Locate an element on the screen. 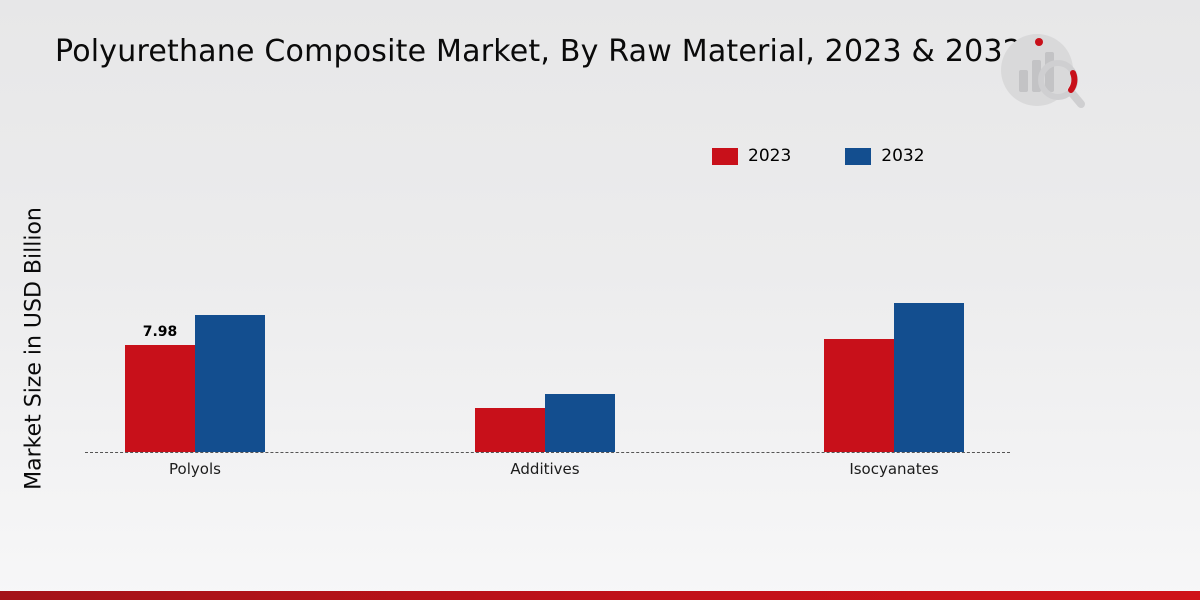 Image resolution: width=1200 pixels, height=600 pixels. legend-swatch-2032 is located at coordinates (858, 156).